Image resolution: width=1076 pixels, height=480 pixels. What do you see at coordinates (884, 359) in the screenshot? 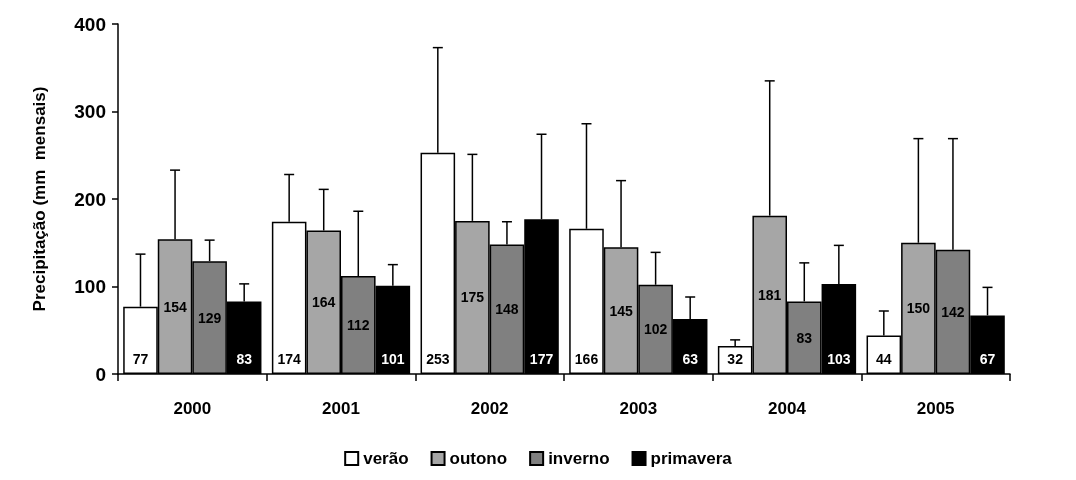
I see `data-label: 44` at bounding box center [884, 359].